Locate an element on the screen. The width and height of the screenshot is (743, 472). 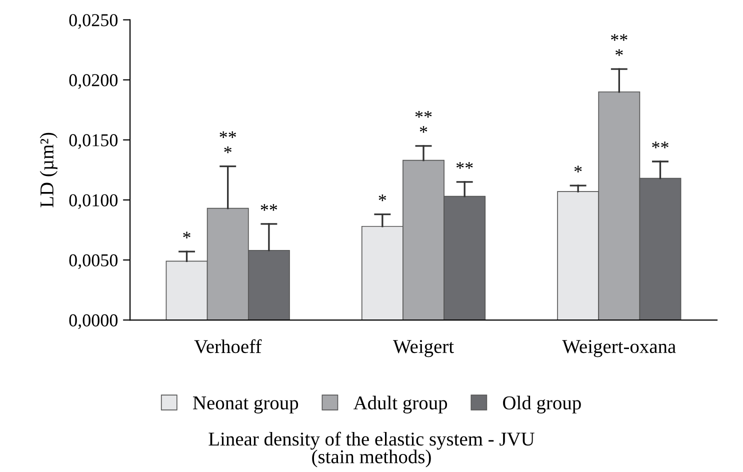
y-tick-label: 0,0150 is located at coordinates (93, 141).